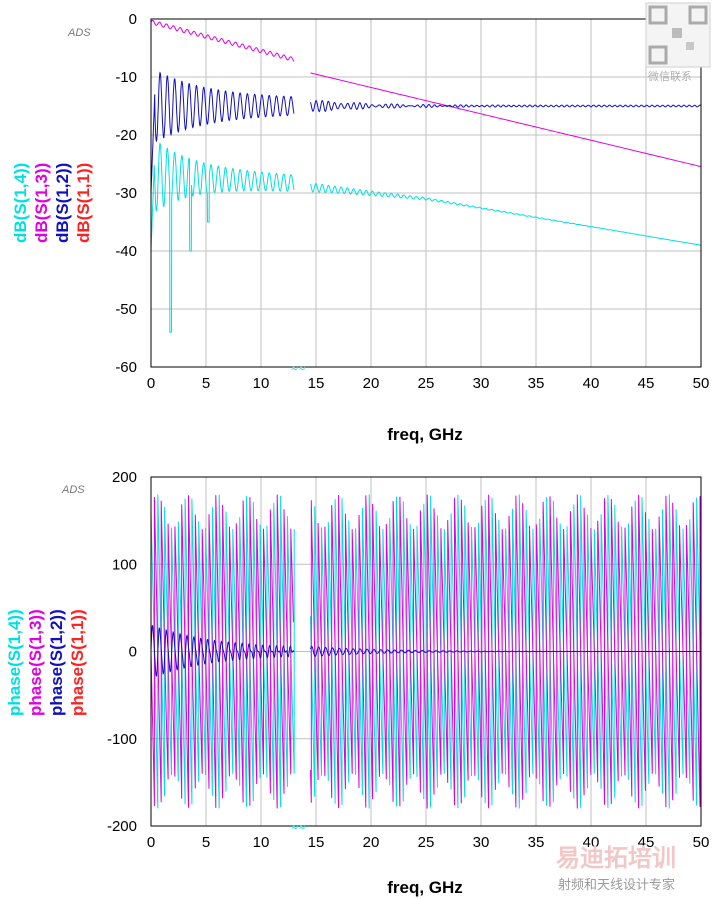 This screenshot has width=715, height=899. I want to click on y-tick-label: 100, so click(124, 564).